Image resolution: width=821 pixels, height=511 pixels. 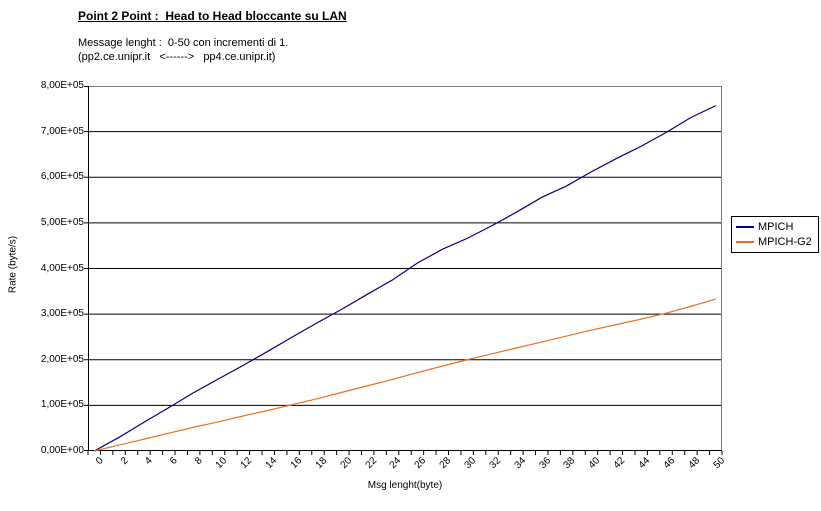 I want to click on x-tick-label: 2, so click(x=124, y=461).